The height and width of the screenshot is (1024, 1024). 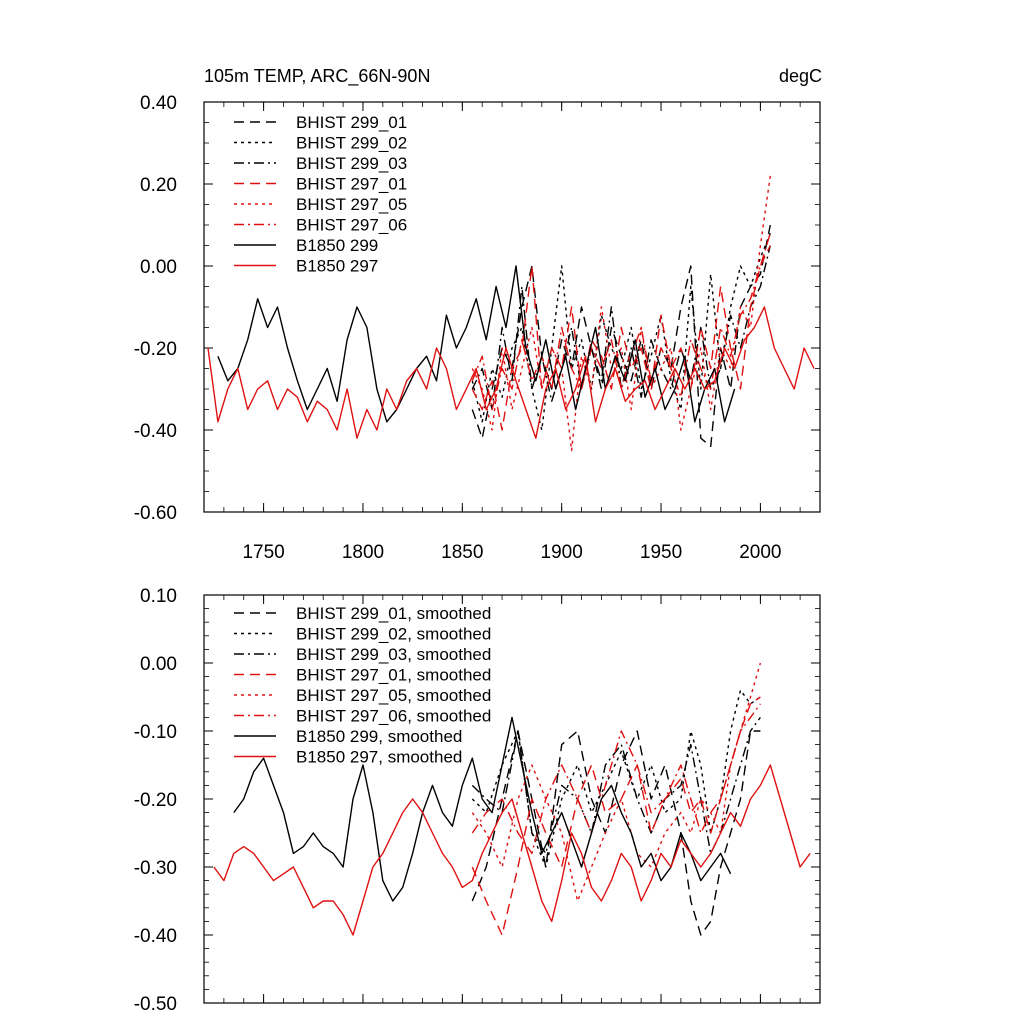 I want to click on y-tick-label: -0.50, so click(x=155, y=1004).